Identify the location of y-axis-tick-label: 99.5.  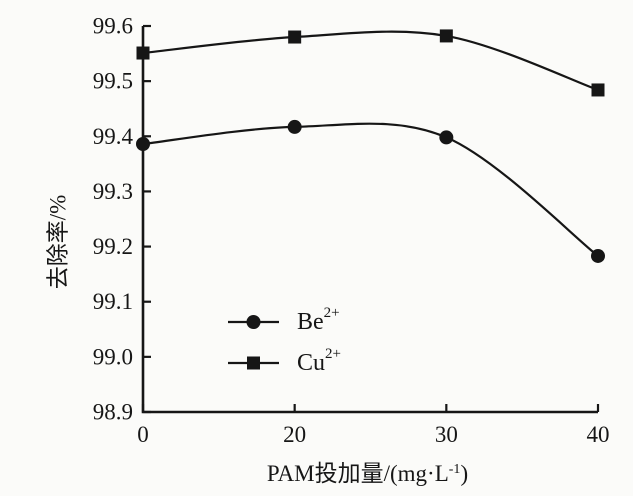
(113, 81).